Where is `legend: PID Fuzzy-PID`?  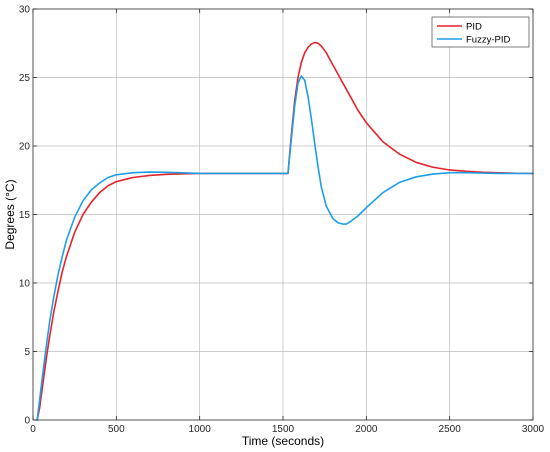
legend: PID Fuzzy-PID is located at coordinates (480, 32).